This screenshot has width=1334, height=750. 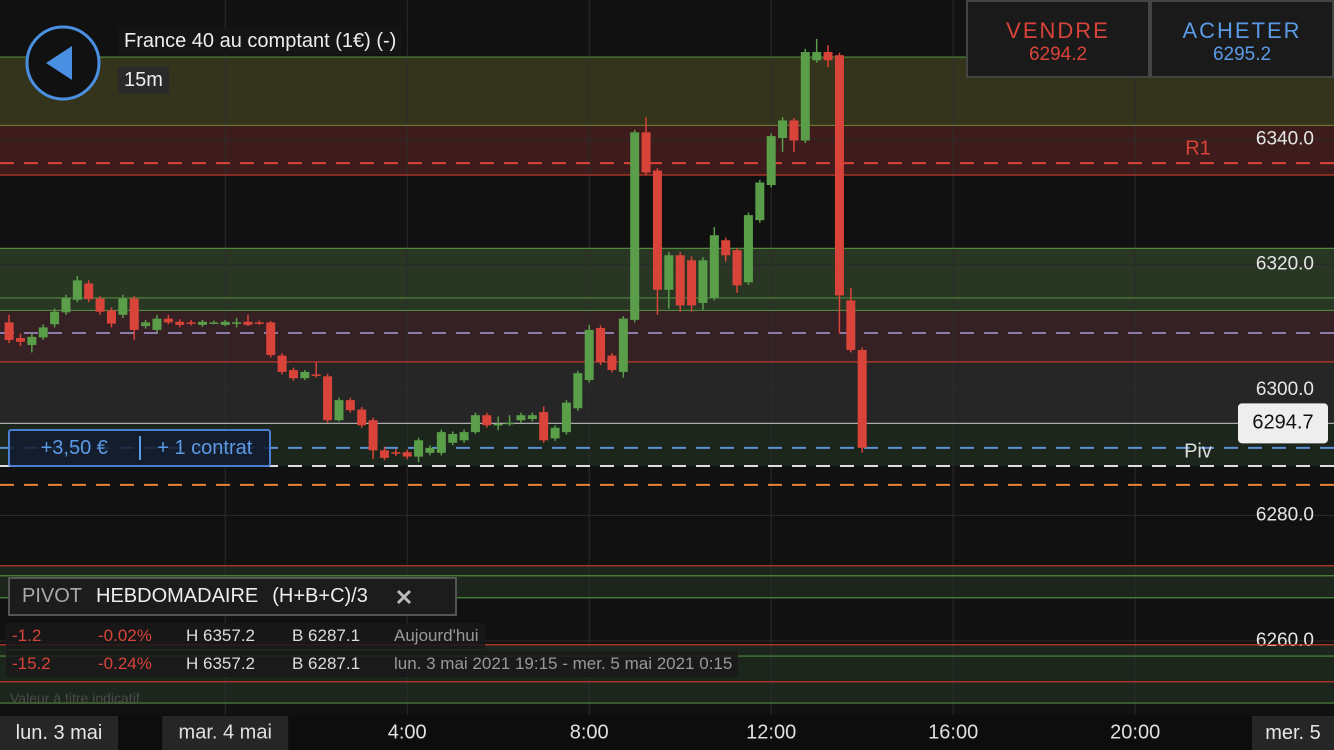 I want to click on x-tick-label: 20:00, so click(x=1135, y=732).